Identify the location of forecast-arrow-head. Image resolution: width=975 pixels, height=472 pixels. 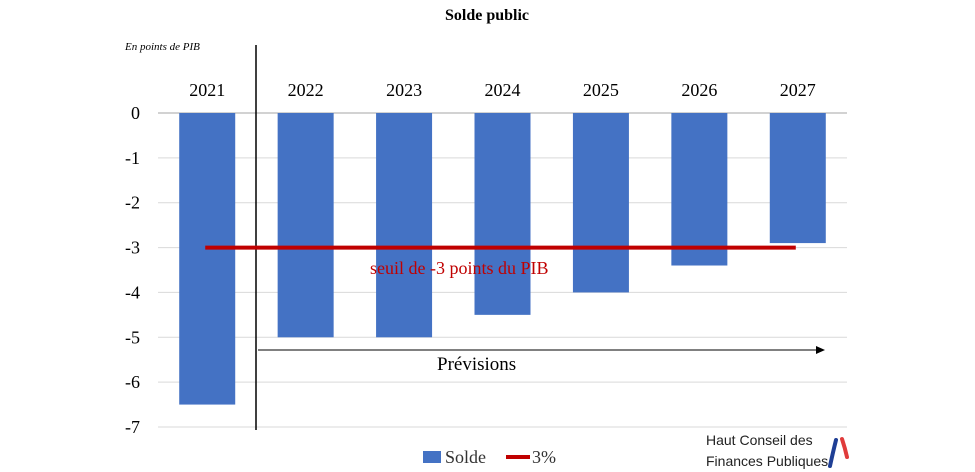
(820, 350).